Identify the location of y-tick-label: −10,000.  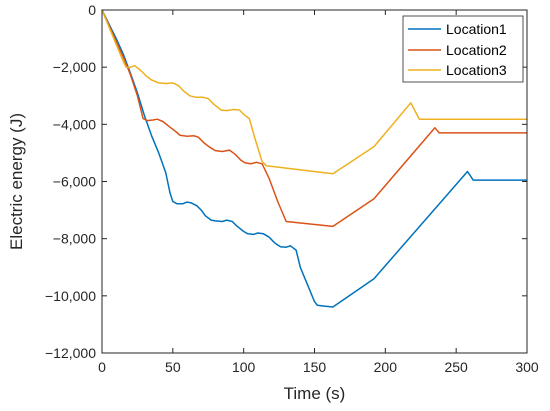
(70, 296).